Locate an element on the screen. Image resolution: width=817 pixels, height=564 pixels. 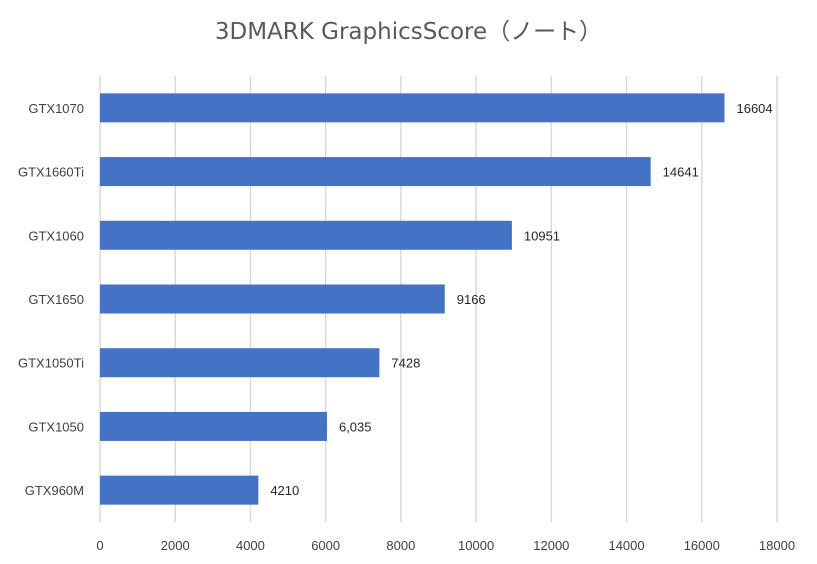
category-label: GTX1660Ti is located at coordinates (51, 172).